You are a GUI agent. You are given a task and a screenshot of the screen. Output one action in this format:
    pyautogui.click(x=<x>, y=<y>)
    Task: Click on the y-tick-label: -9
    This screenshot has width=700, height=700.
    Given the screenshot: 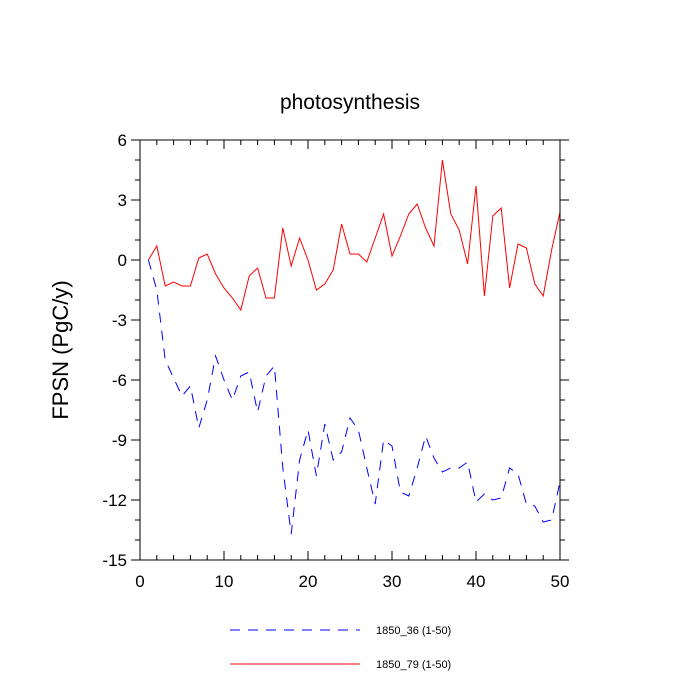 What is the action you would take?
    pyautogui.click(x=119, y=440)
    